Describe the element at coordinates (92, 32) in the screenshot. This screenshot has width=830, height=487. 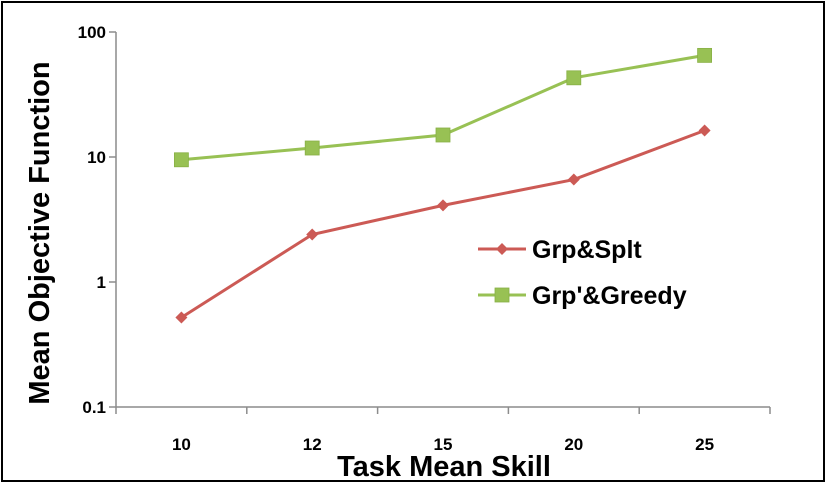
I see `y-tick-label: 100` at that location.